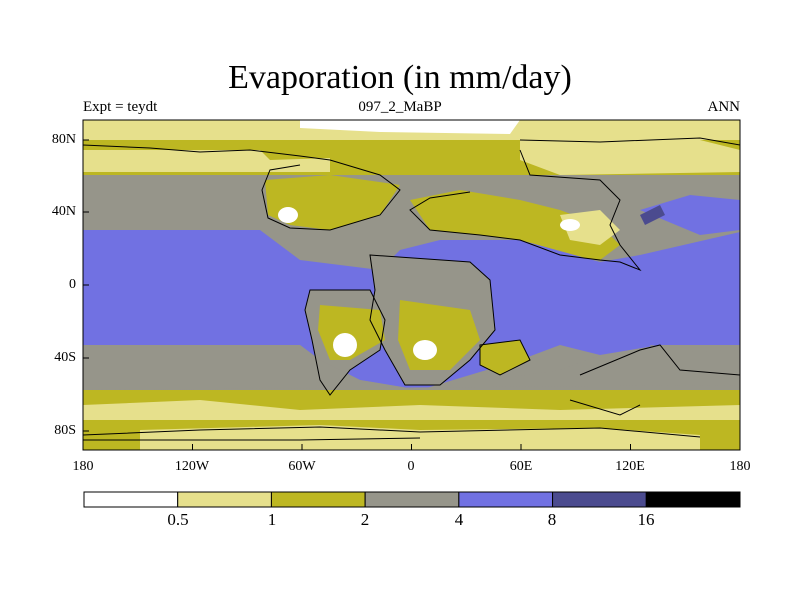 The image size is (800, 600). I want to click on south-grey-band, so click(411, 367).